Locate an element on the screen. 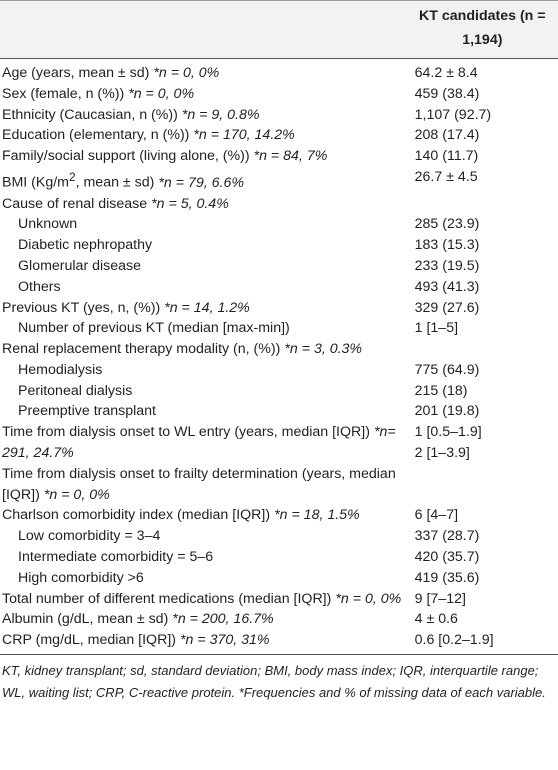 This screenshot has width=558, height=770. label-cell: Sex (female, n (%)) *n = 0, 0% is located at coordinates (203, 94).